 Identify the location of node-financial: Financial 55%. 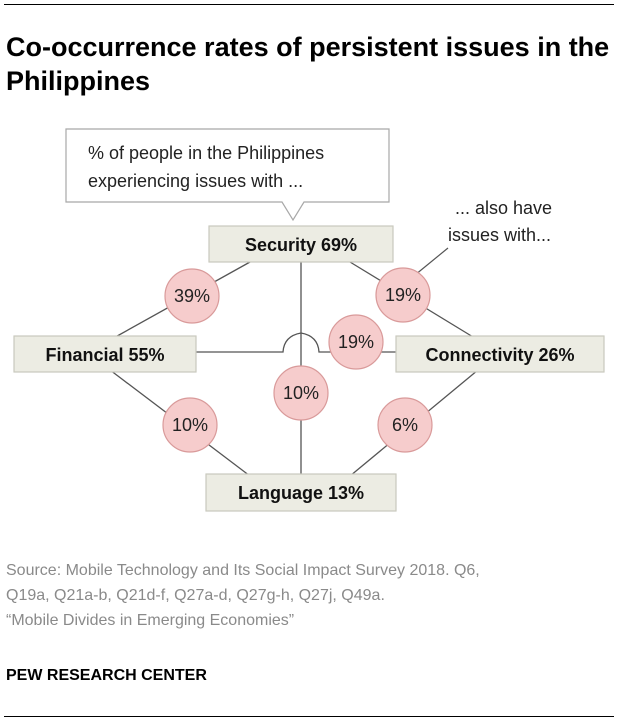
(105, 354).